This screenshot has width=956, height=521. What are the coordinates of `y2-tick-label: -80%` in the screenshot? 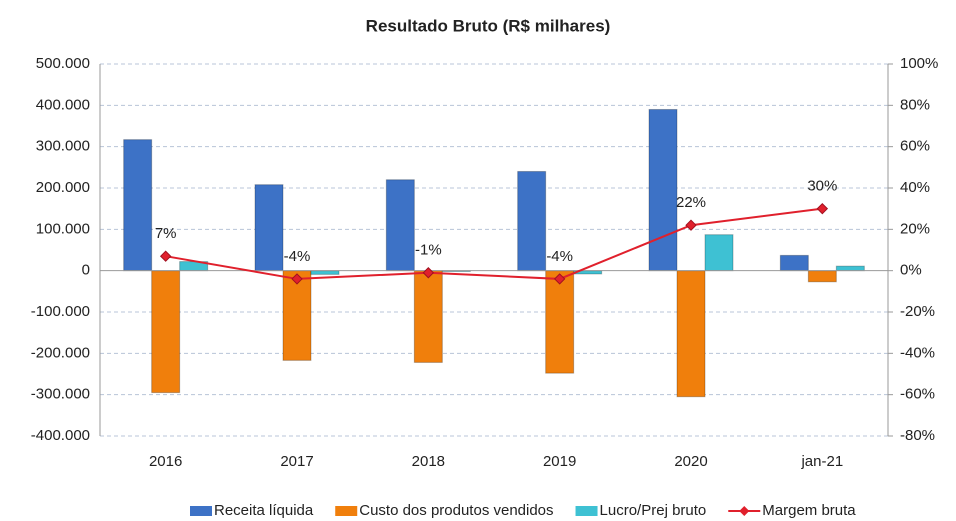 It's located at (917, 435).